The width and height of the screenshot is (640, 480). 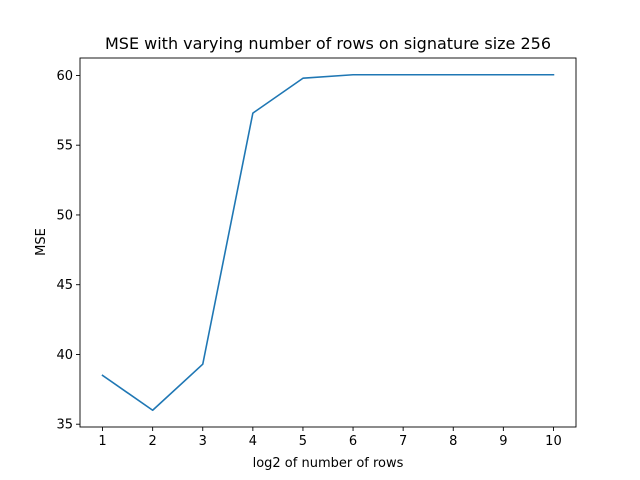 I want to click on y-tick-label-35: 35, so click(x=64, y=425).